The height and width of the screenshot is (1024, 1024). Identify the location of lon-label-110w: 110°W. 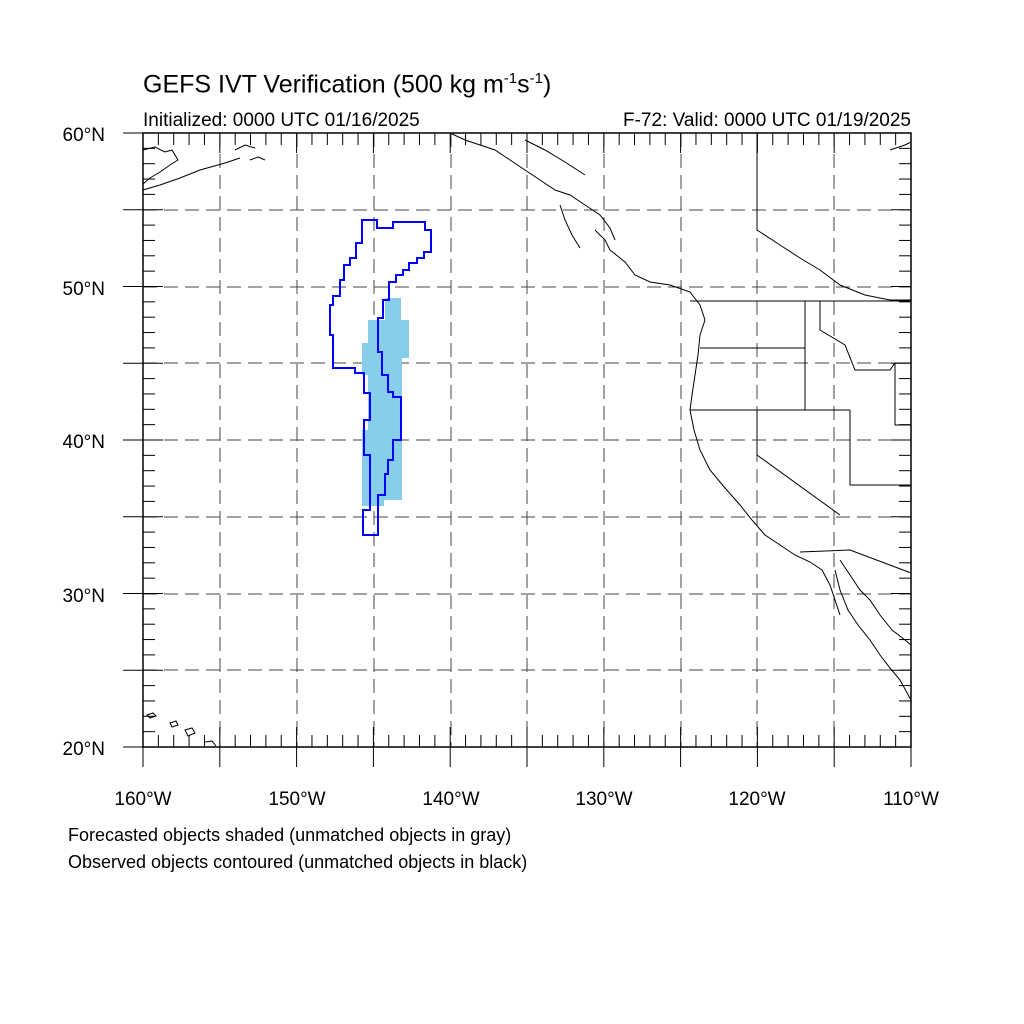
(911, 799).